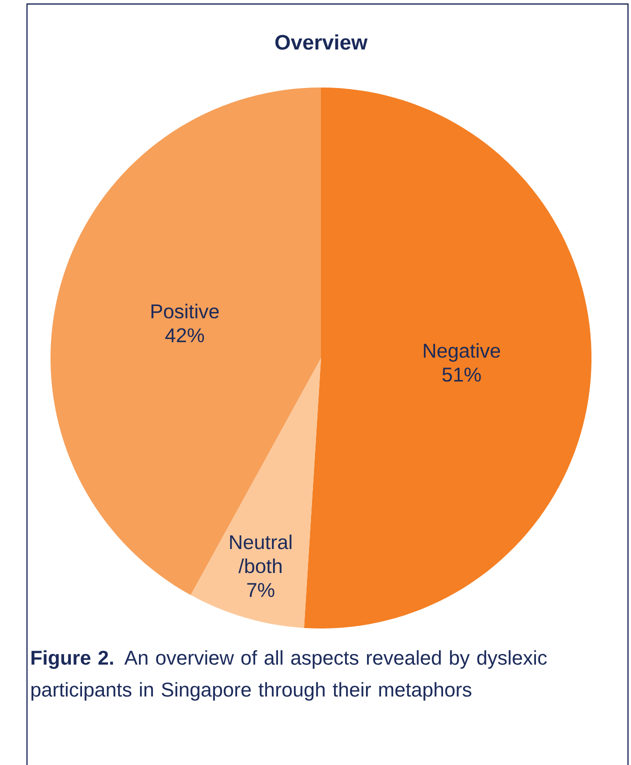 This screenshot has height=765, width=631. I want to click on data-label: 42%, so click(184, 335).